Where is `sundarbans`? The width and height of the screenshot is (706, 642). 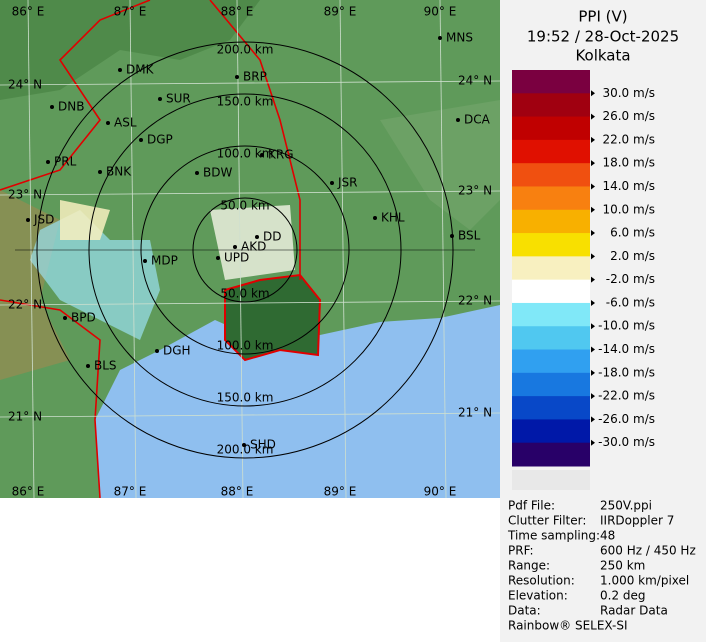 sundarbans is located at coordinates (273, 317).